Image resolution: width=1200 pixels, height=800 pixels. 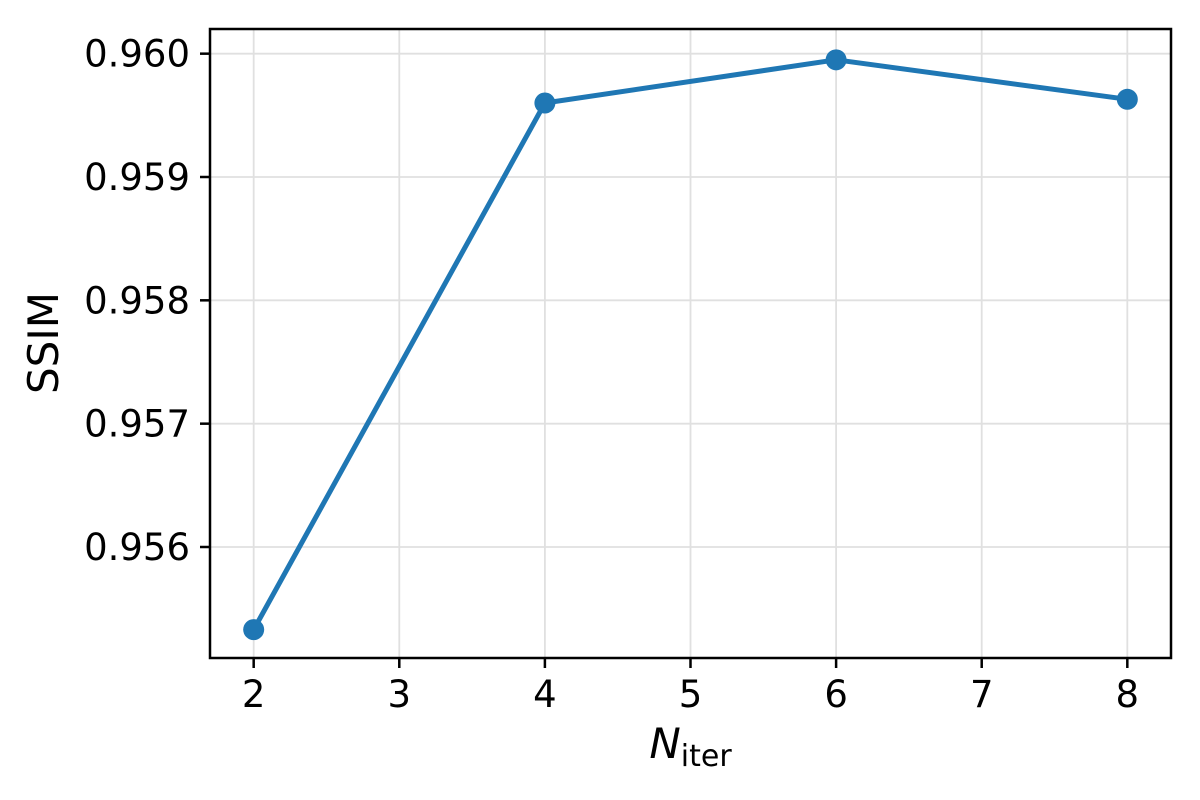 I want to click on x-tick-label: 3, so click(x=400, y=694).